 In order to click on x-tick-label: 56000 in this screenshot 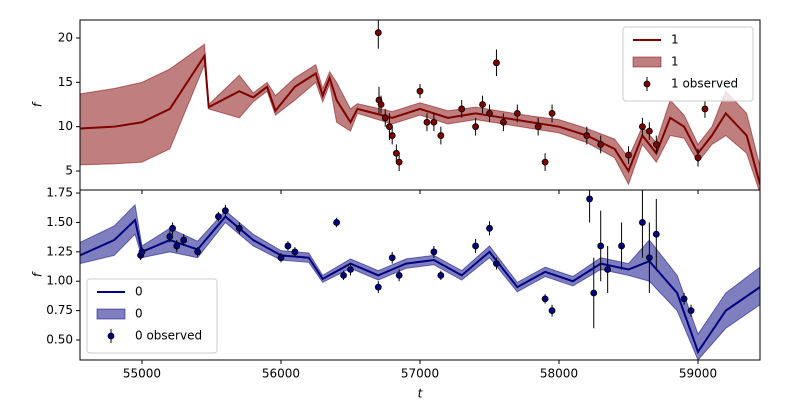, I will do `click(281, 374)`.